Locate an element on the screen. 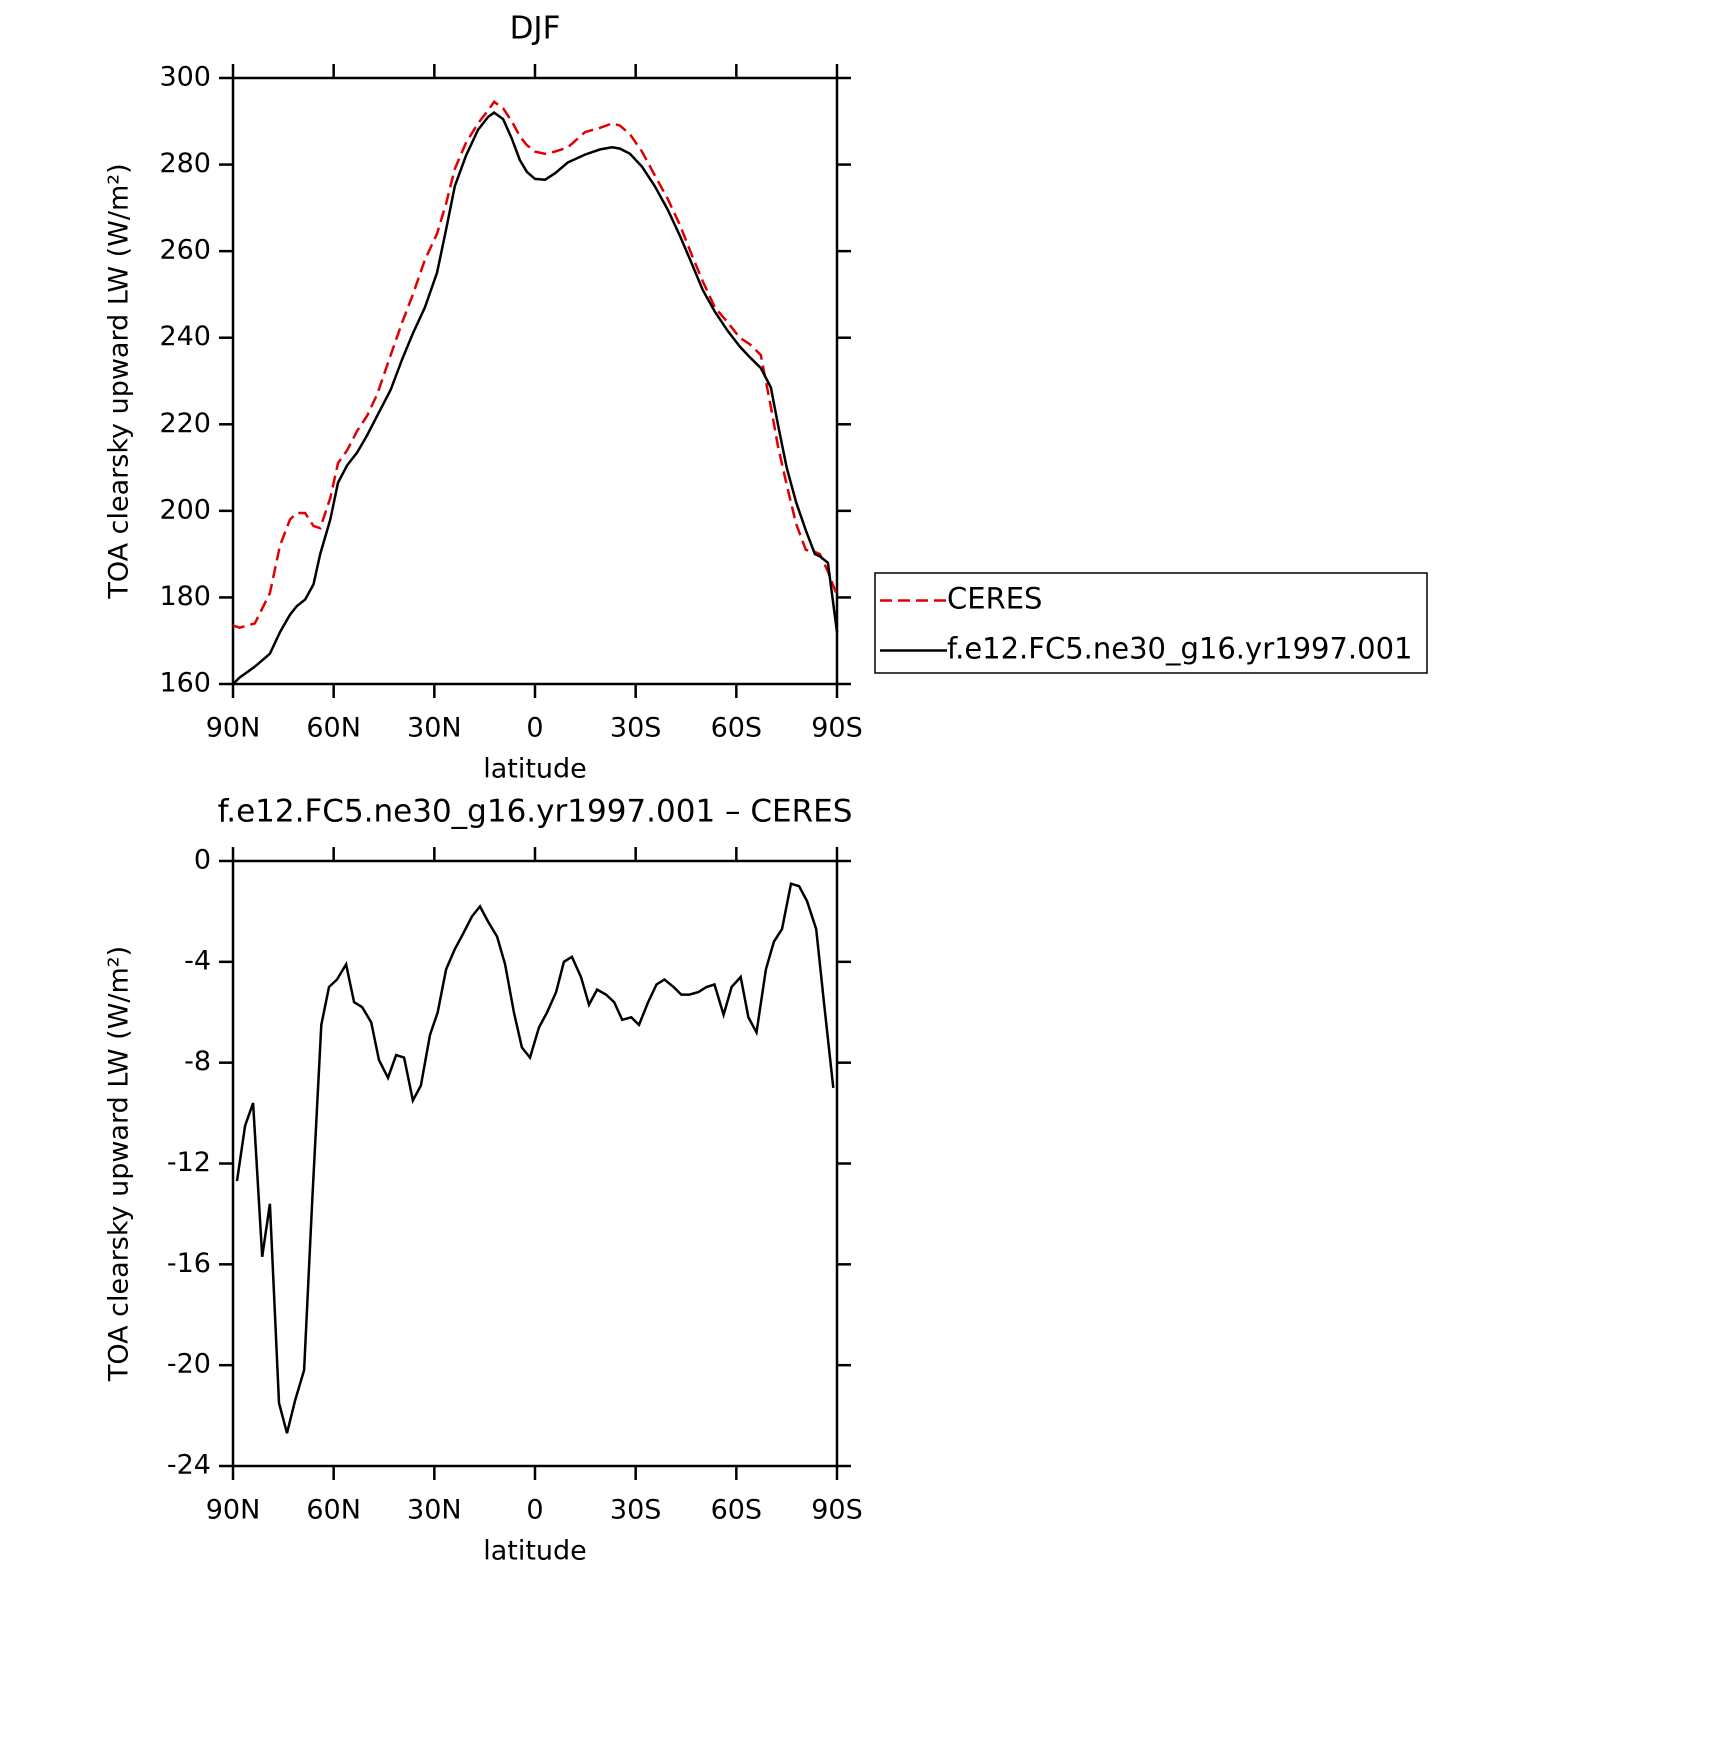 The width and height of the screenshot is (1710, 1762). chart-title: DJF is located at coordinates (535, 29).